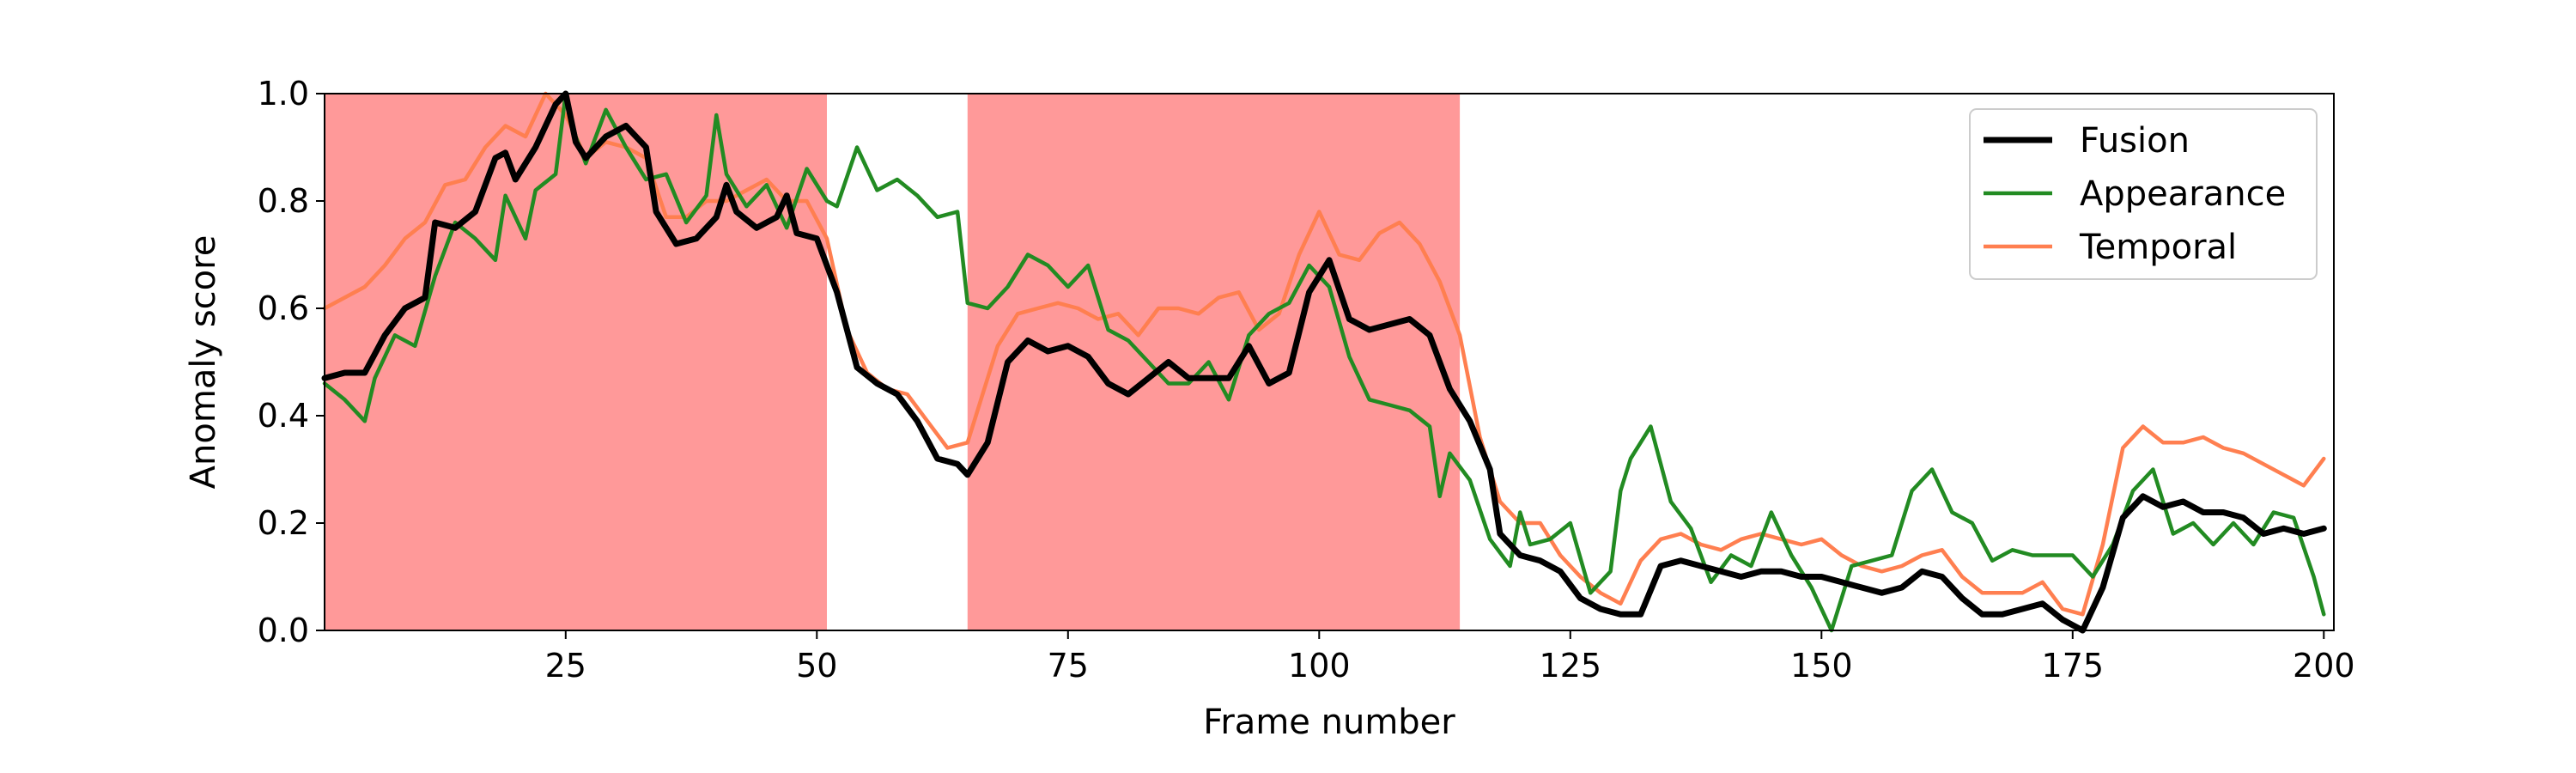  I want to click on legend-label-temporal: Temporal, so click(2158, 248).